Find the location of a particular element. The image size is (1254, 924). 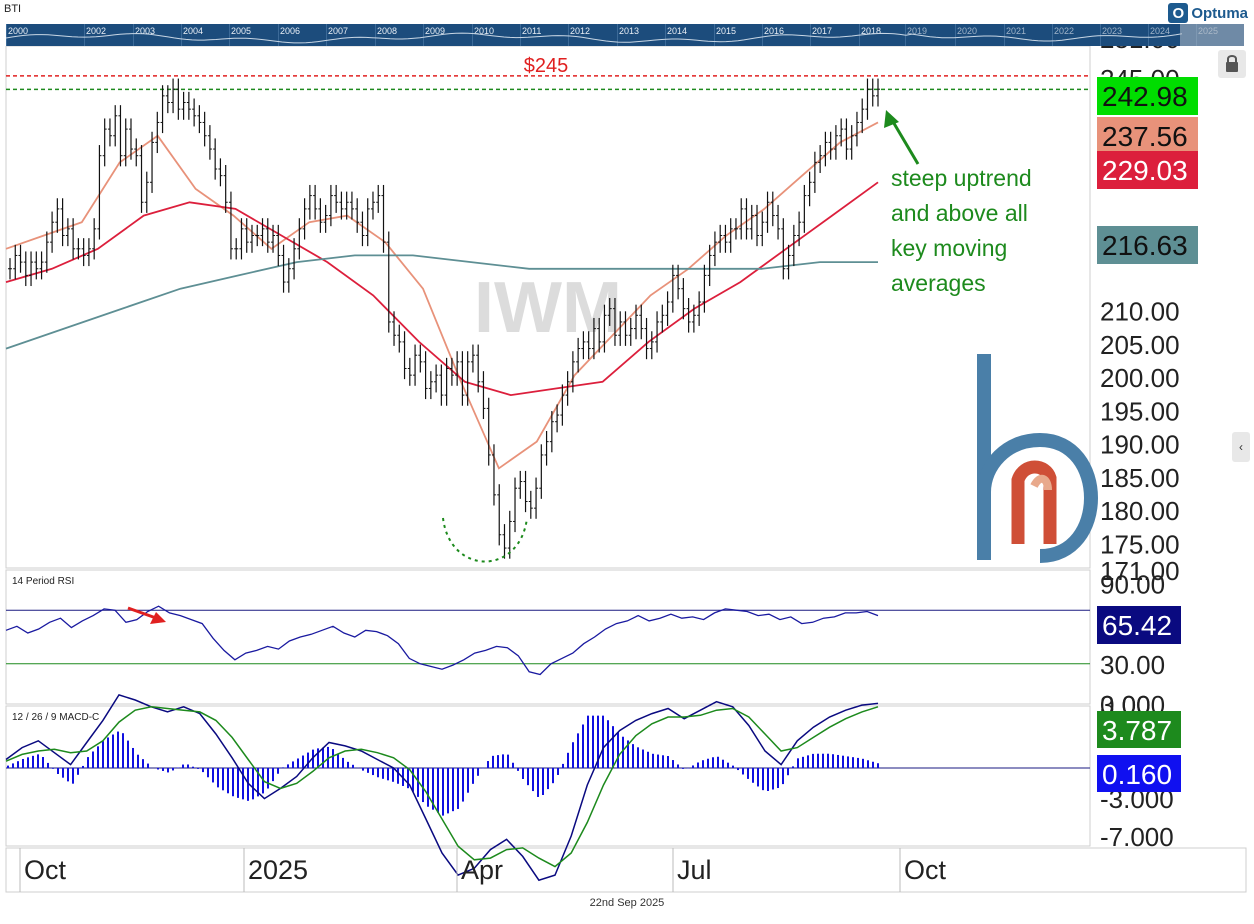

timeline-sparkline is located at coordinates (594, 38).